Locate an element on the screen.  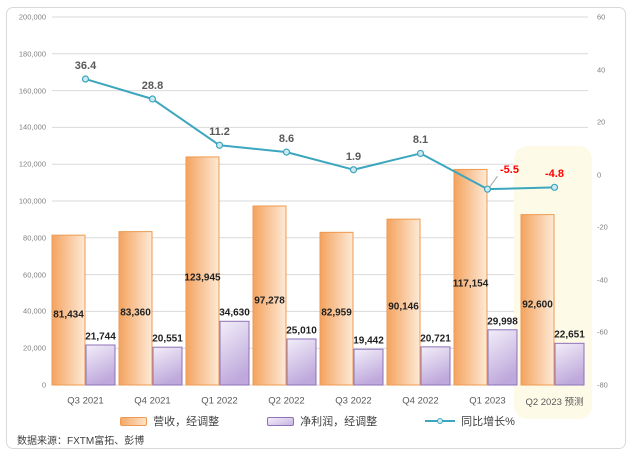
growth-value-label: -5.5 is located at coordinates (509, 170).